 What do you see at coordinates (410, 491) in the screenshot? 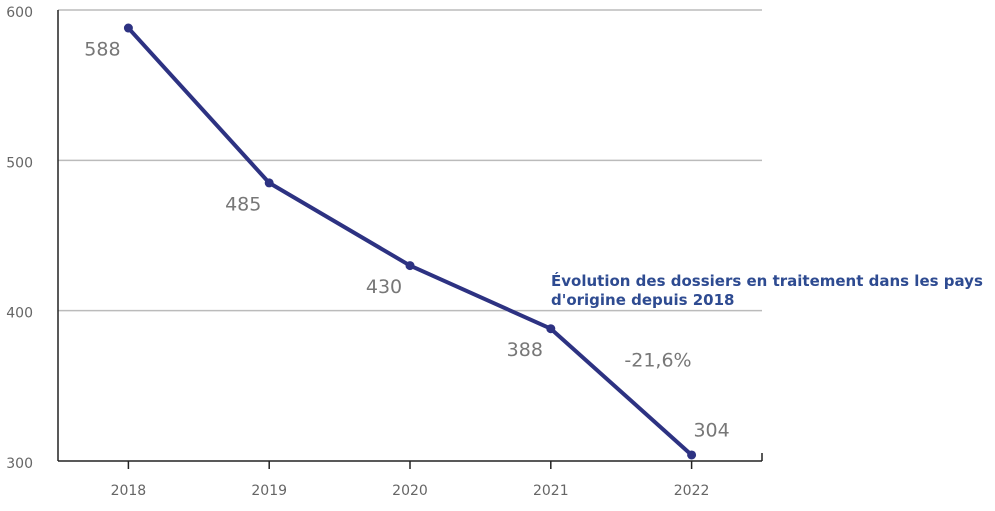
I see `x-tick-label: 2020` at bounding box center [410, 491].